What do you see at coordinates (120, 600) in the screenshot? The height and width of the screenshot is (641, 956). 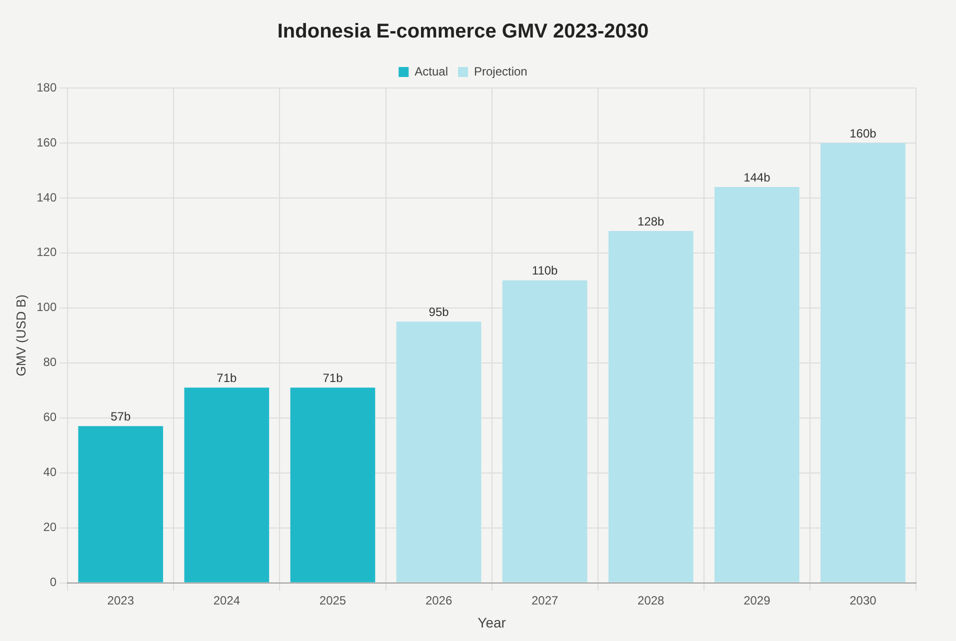 I see `x-tick-label: 2023` at bounding box center [120, 600].